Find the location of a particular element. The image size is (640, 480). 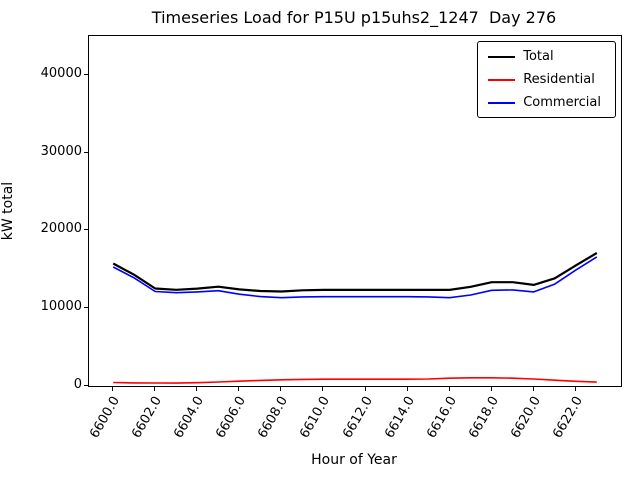

x-tick-label: 6610.0 is located at coordinates (315, 417).